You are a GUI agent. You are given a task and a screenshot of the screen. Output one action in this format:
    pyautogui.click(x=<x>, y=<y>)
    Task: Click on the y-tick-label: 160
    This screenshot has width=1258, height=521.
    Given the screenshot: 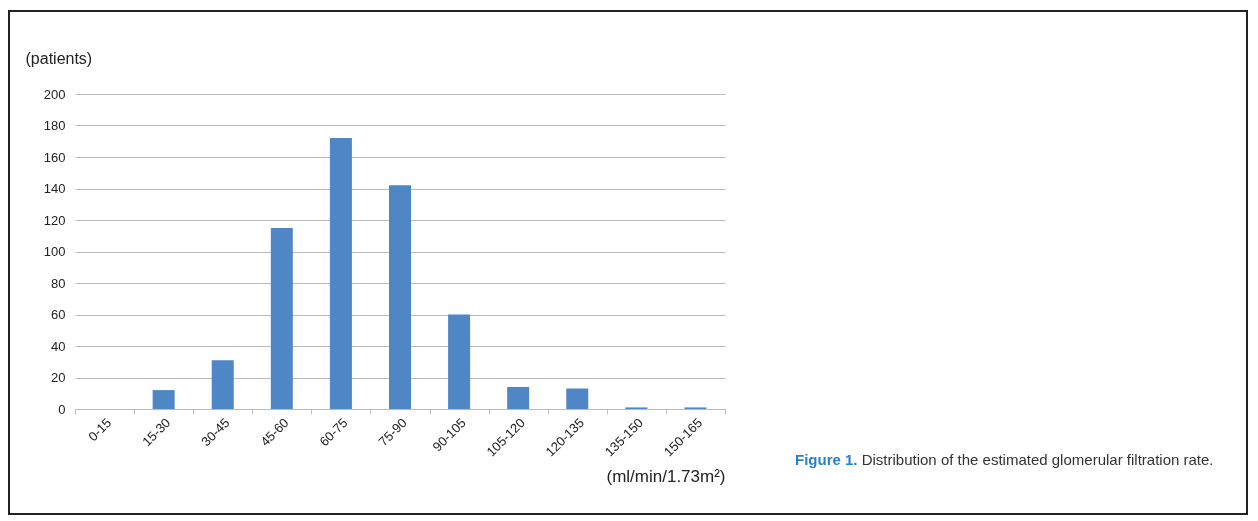 What is the action you would take?
    pyautogui.click(x=54, y=157)
    